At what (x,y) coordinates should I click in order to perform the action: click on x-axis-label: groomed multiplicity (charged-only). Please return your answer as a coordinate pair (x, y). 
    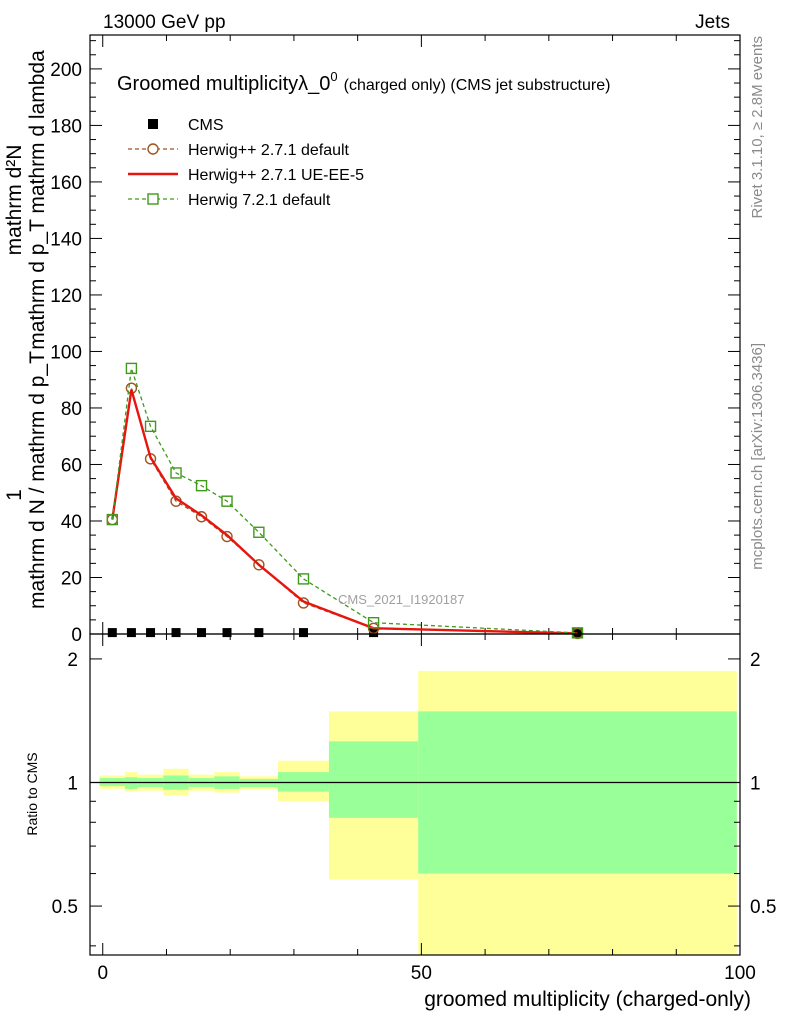
    Looking at the image, I should click on (587, 999).